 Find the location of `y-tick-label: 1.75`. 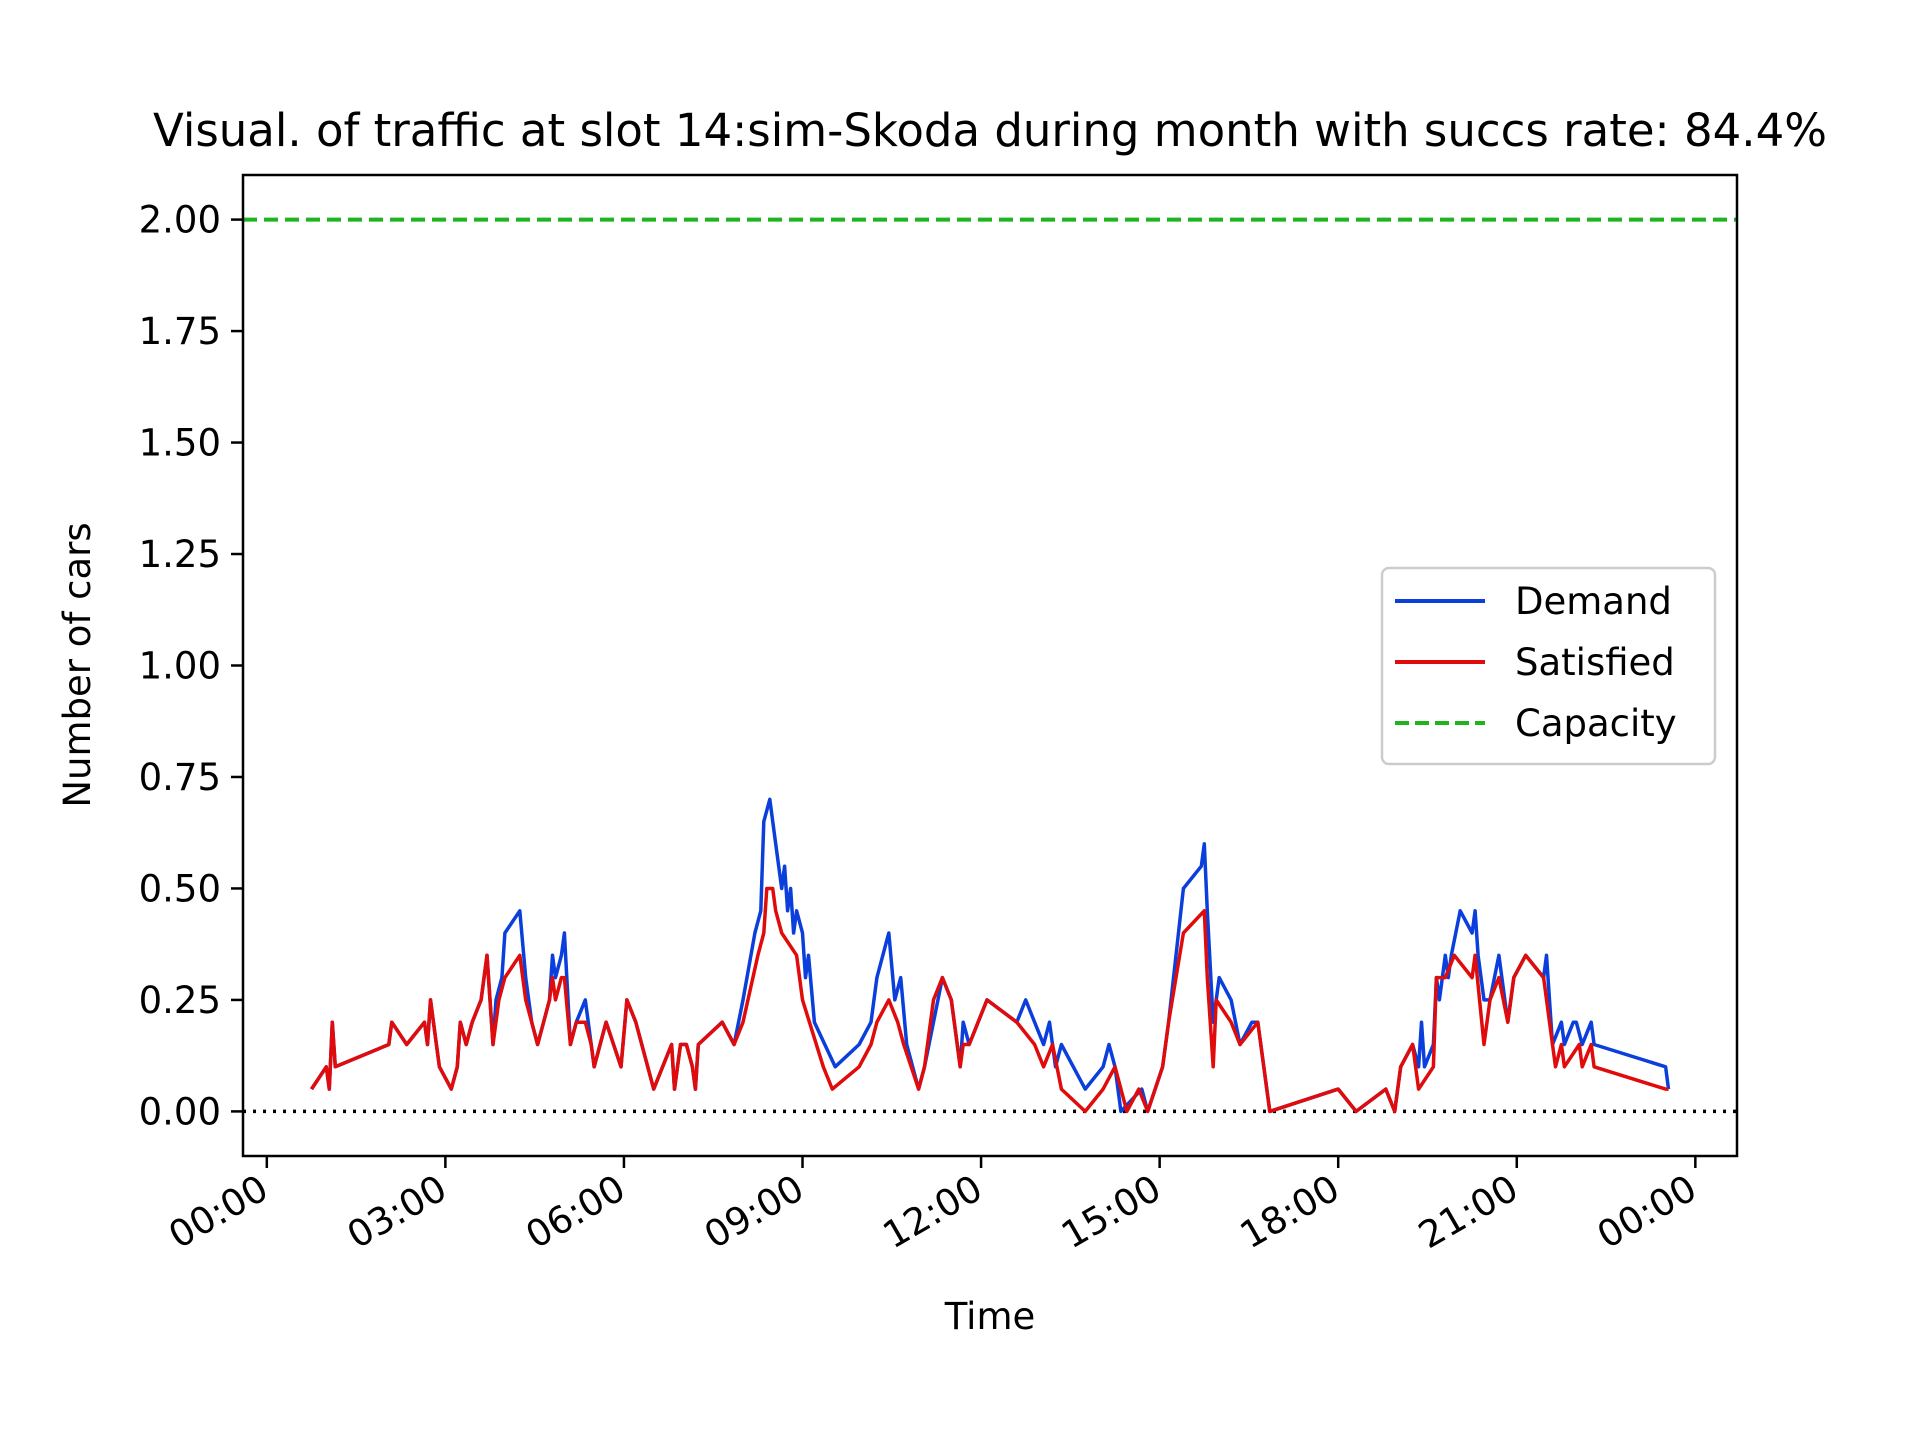

y-tick-label: 1.75 is located at coordinates (180, 331).